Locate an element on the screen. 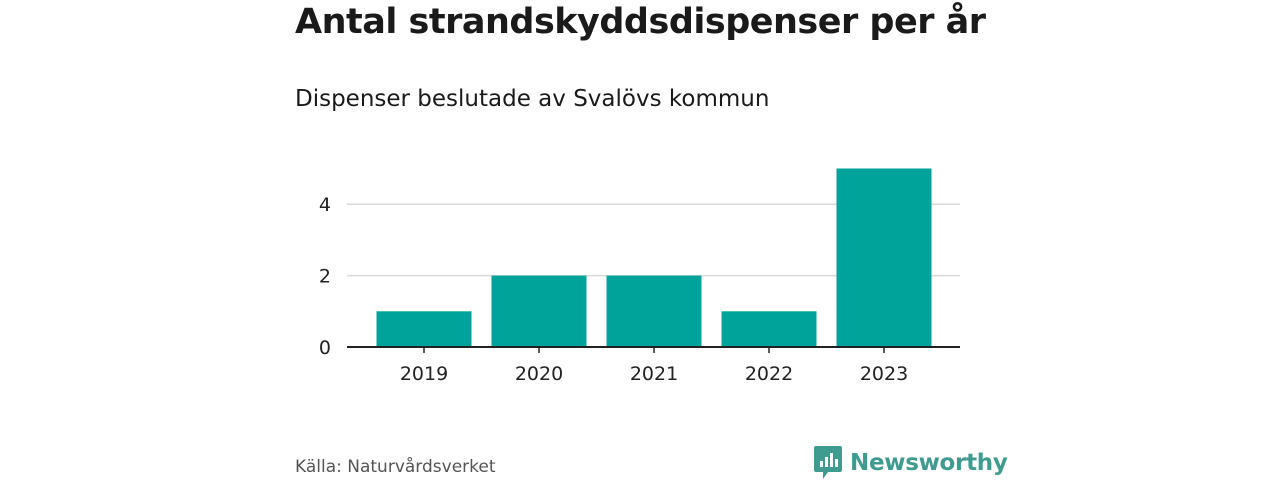 The image size is (1280, 480). newsworthy-logo: Newsworthy is located at coordinates (911, 463).